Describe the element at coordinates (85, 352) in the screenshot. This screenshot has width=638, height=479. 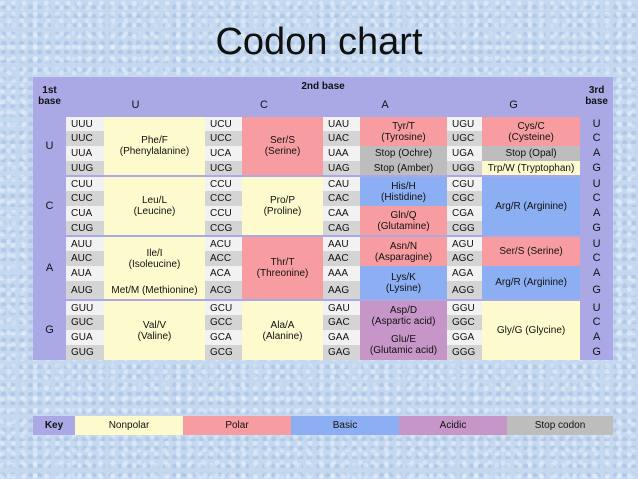
I see `codon: GUG` at that location.